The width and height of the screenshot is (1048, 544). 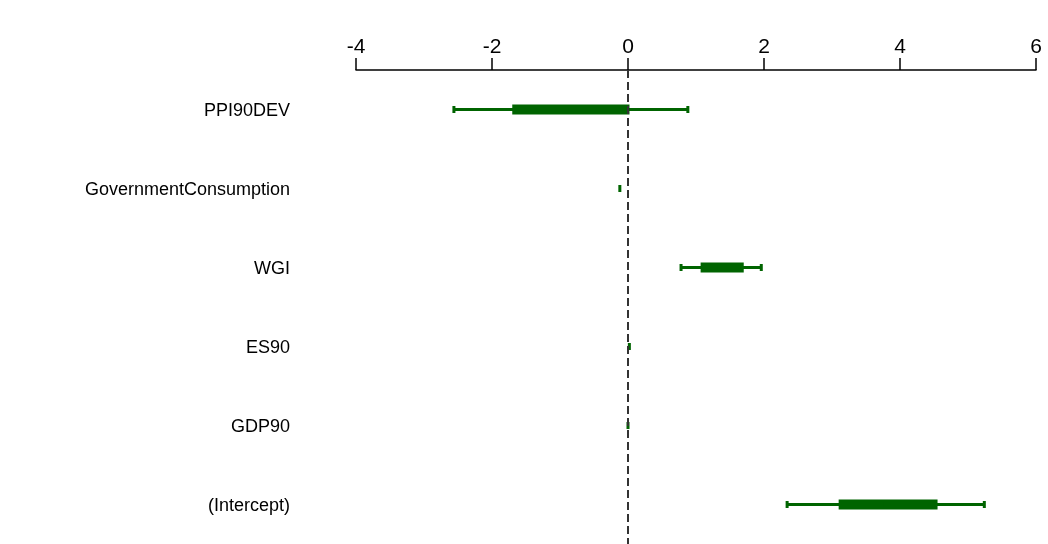 I want to click on x-tick-label: 6, so click(x=1036, y=45).